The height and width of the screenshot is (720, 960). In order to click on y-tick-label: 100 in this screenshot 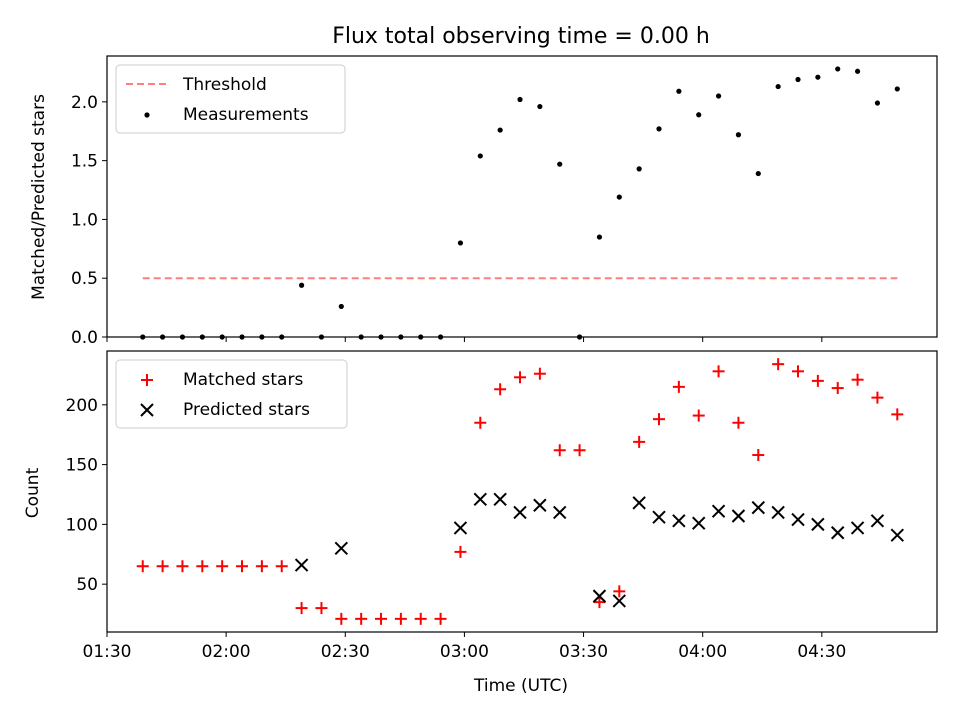, I will do `click(82, 525)`.